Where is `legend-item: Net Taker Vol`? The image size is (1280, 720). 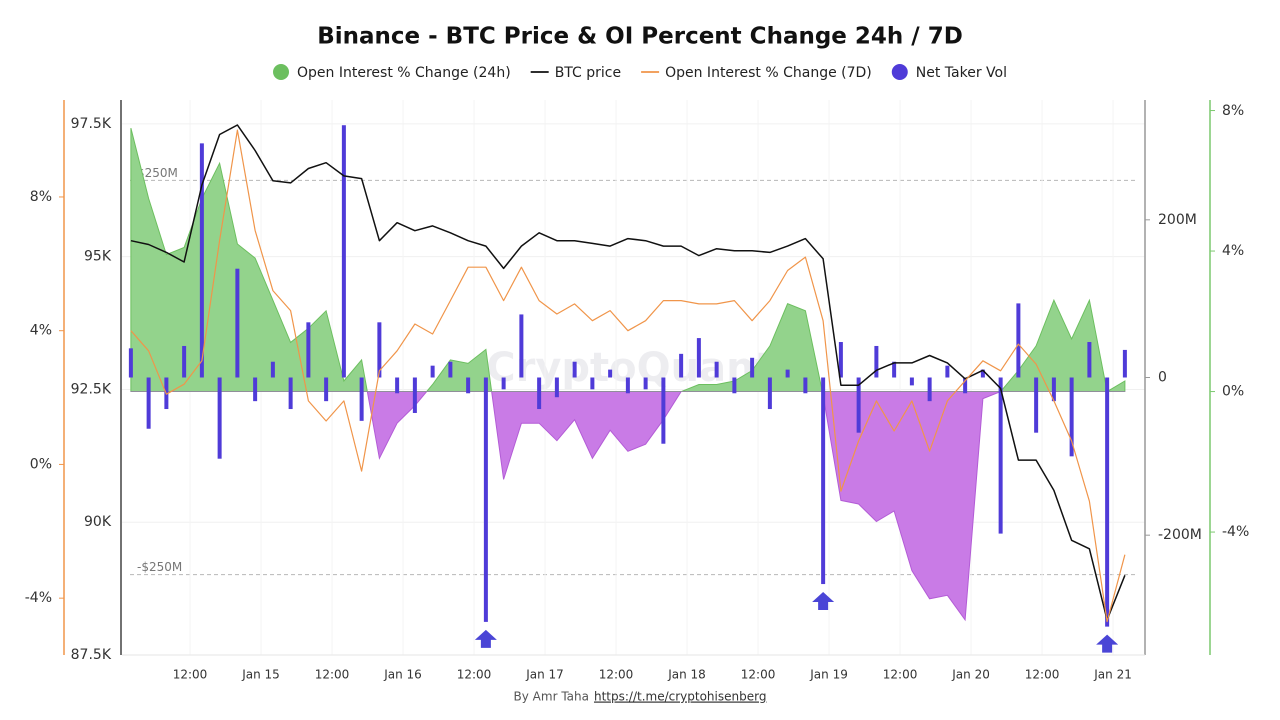
legend-item: Net Taker Vol is located at coordinates (949, 72).